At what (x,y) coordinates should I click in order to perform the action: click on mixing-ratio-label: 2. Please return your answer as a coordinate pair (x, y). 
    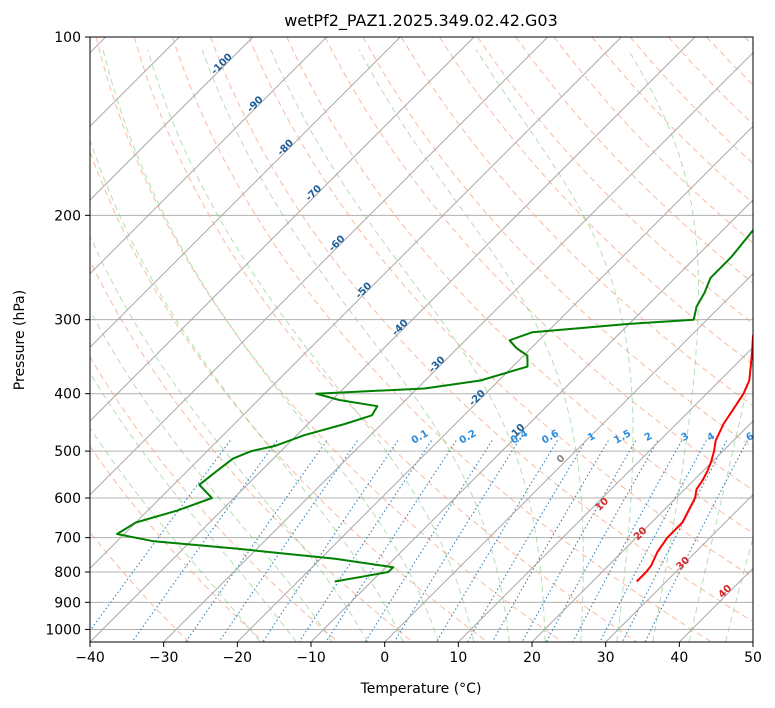
    Looking at the image, I should click on (649, 437).